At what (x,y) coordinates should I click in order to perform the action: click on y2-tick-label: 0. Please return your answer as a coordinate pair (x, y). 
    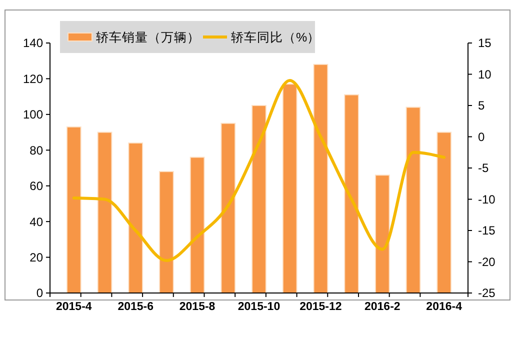
    Looking at the image, I should click on (481, 137).